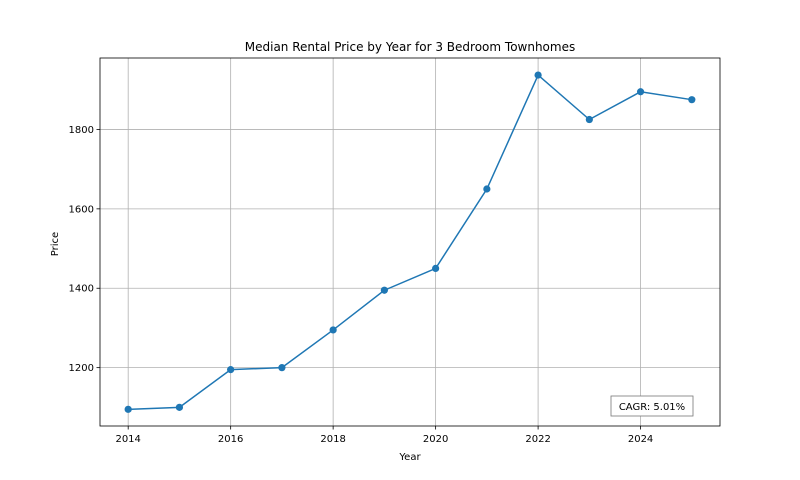  What do you see at coordinates (332, 439) in the screenshot?
I see `x-tick-label: 2018` at bounding box center [332, 439].